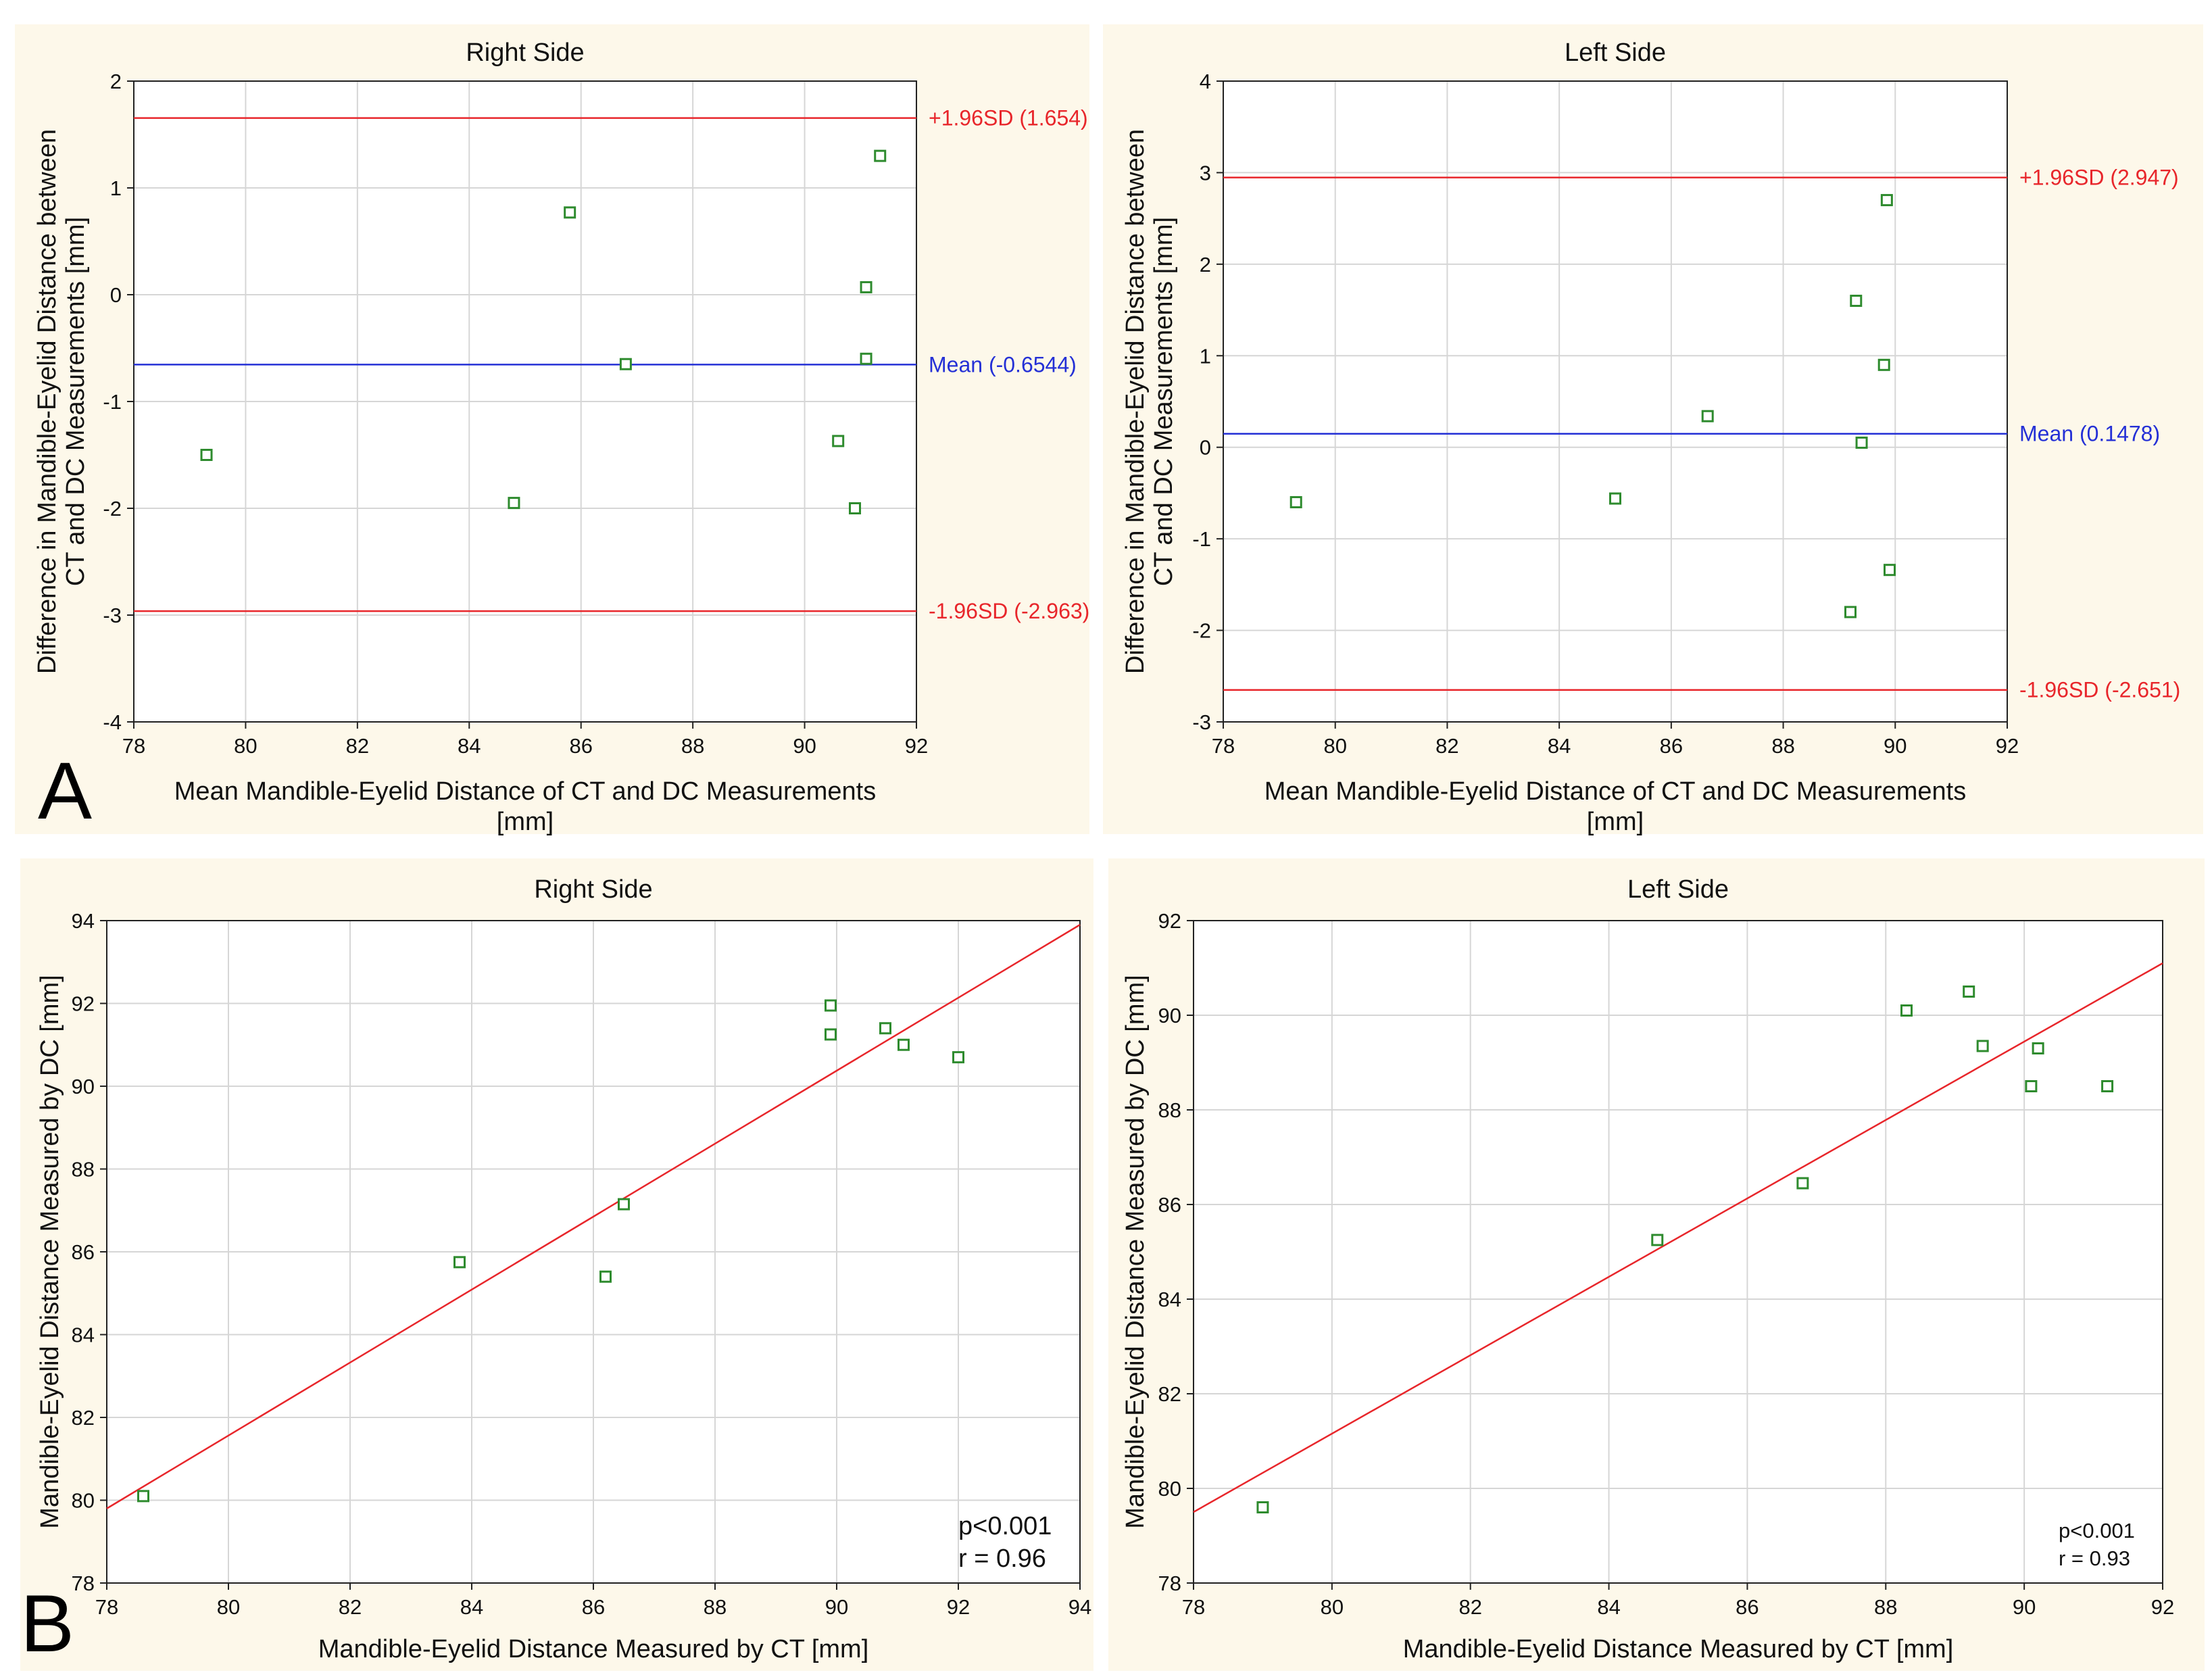 This screenshot has height=1679, width=2212. I want to click on plot-area, so click(1615, 401).